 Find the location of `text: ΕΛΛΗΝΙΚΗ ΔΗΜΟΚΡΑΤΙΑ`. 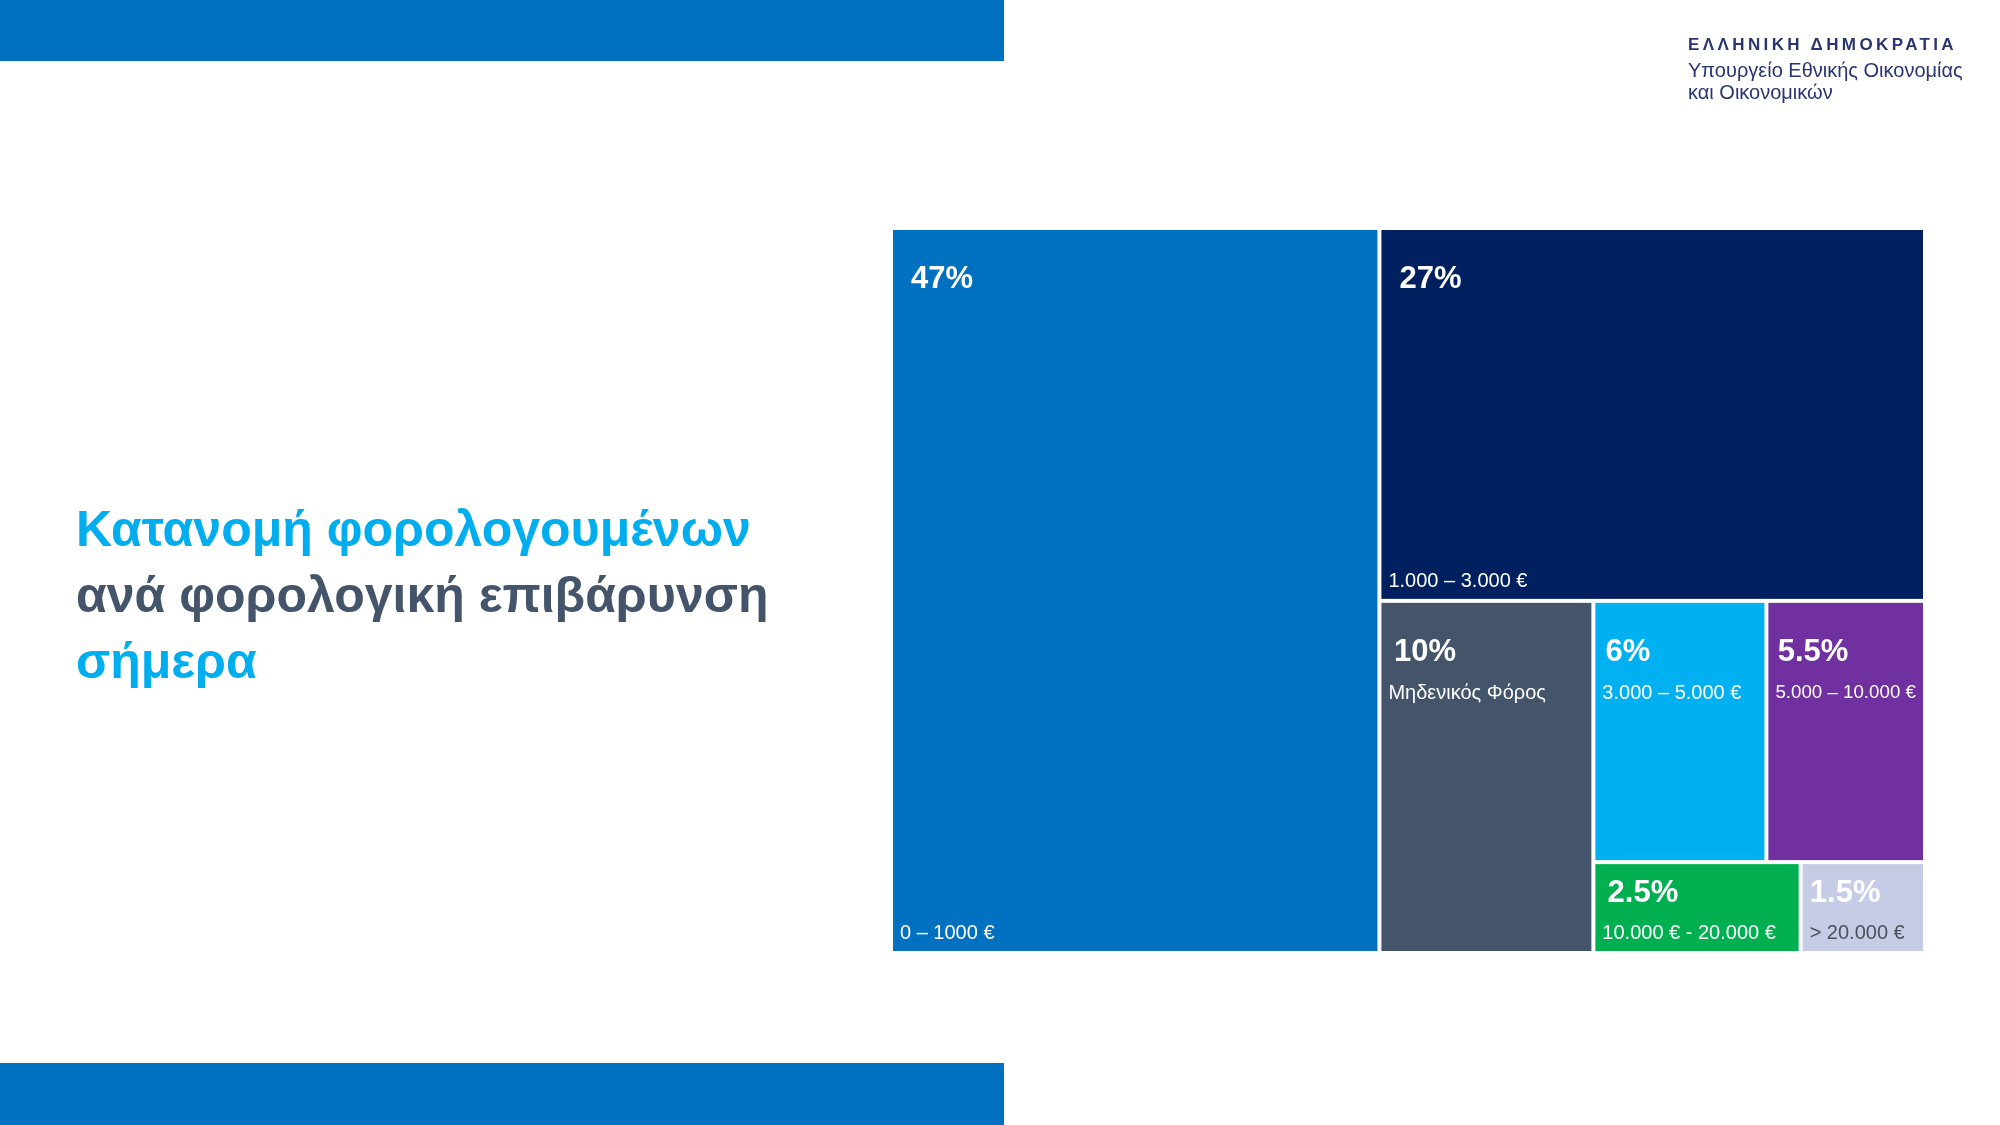

text: ΕΛΛΗΝΙΚΗ ΔΗΜΟΚΡΑΤΙΑ is located at coordinates (1823, 44).